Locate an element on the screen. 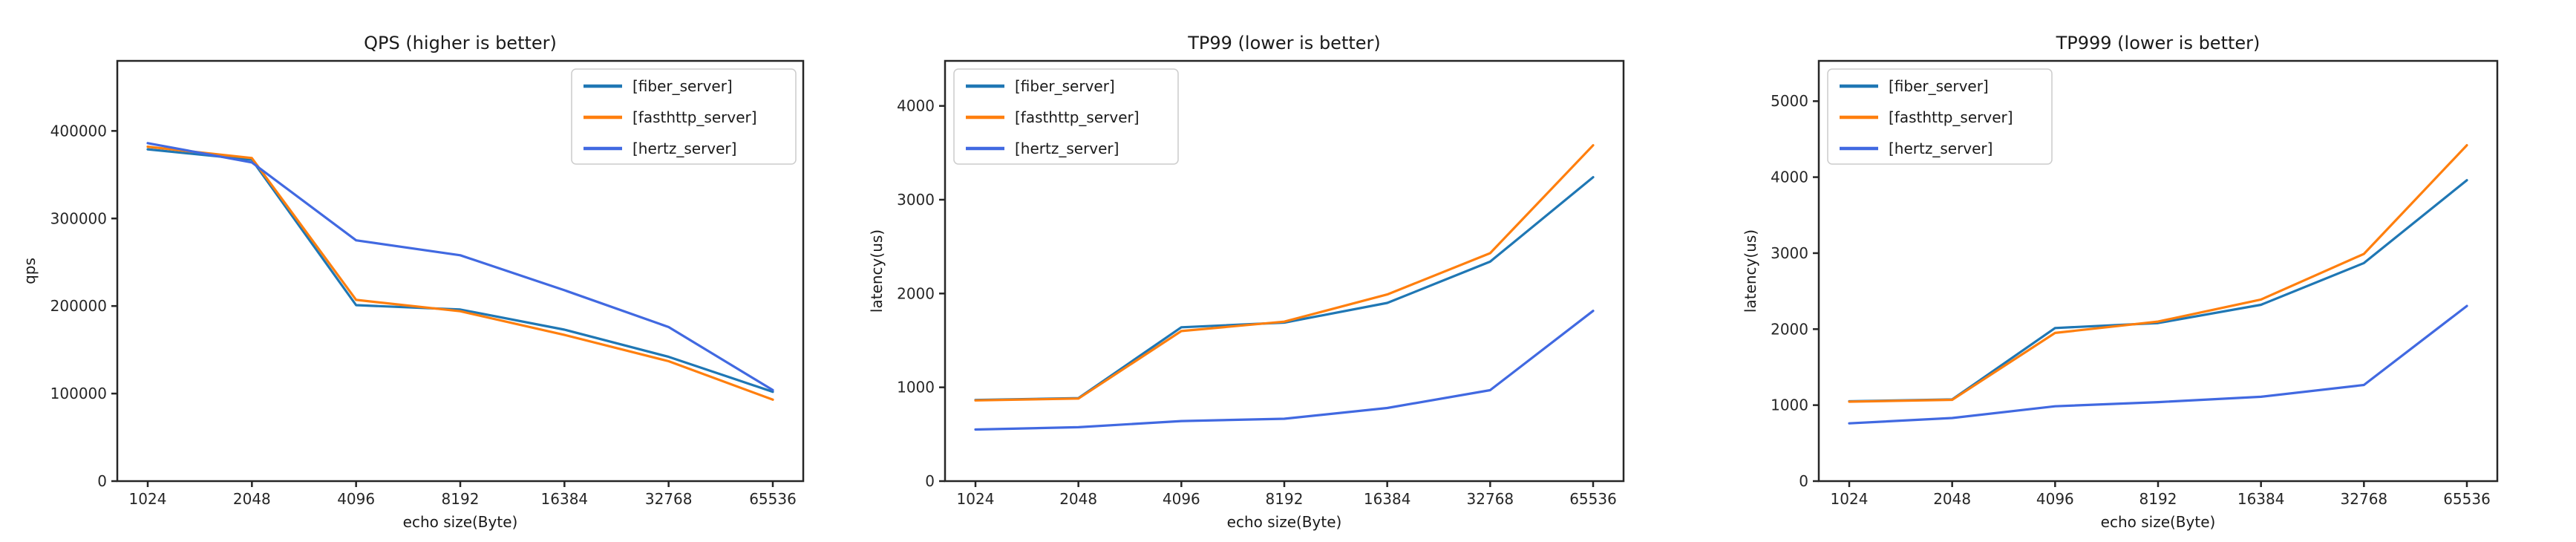 Image resolution: width=2576 pixels, height=542 pixels. chart-title: QPS (higher is better) is located at coordinates (460, 43).